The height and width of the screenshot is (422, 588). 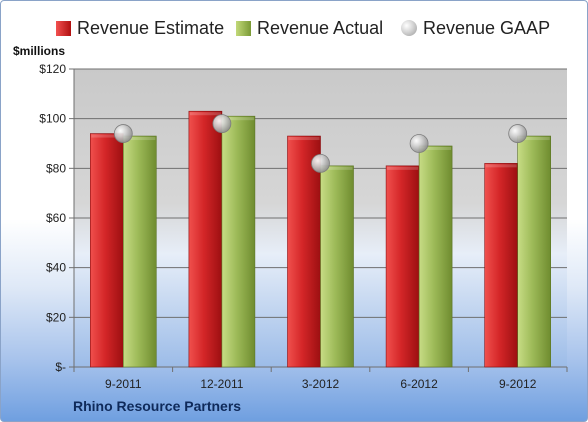 I want to click on legend-item-est: Revenue Estimate, so click(x=140, y=28).